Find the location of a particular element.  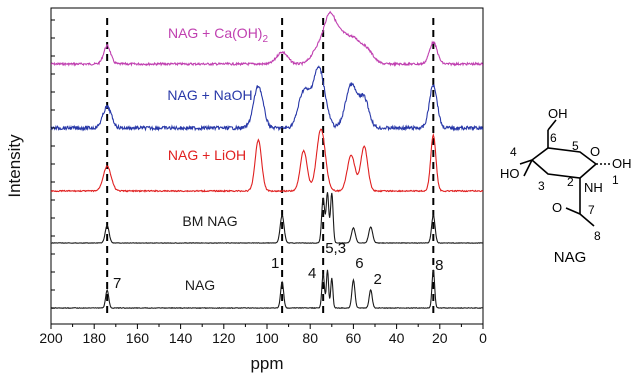

atom-ho-left: HO is located at coordinates (510, 173).